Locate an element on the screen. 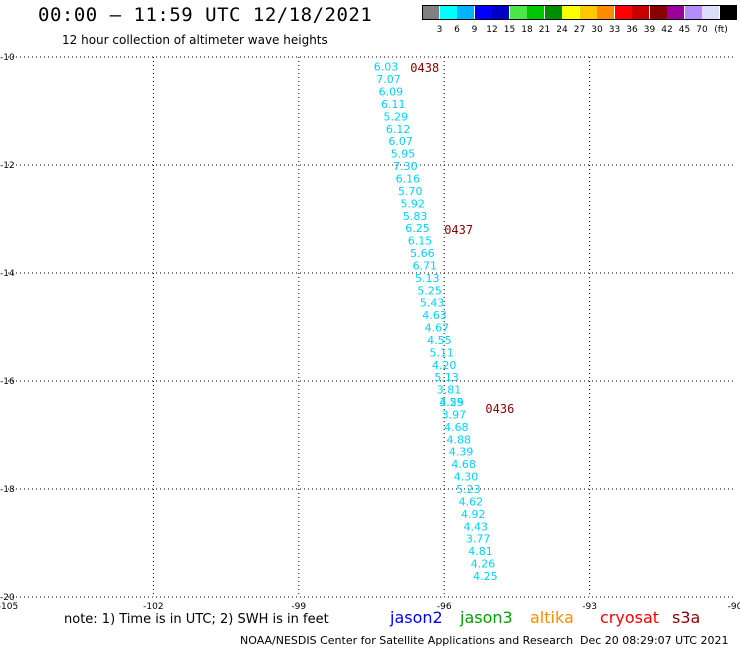 This screenshot has height=650, width=740. swh-value: 5.95 is located at coordinates (403, 154).